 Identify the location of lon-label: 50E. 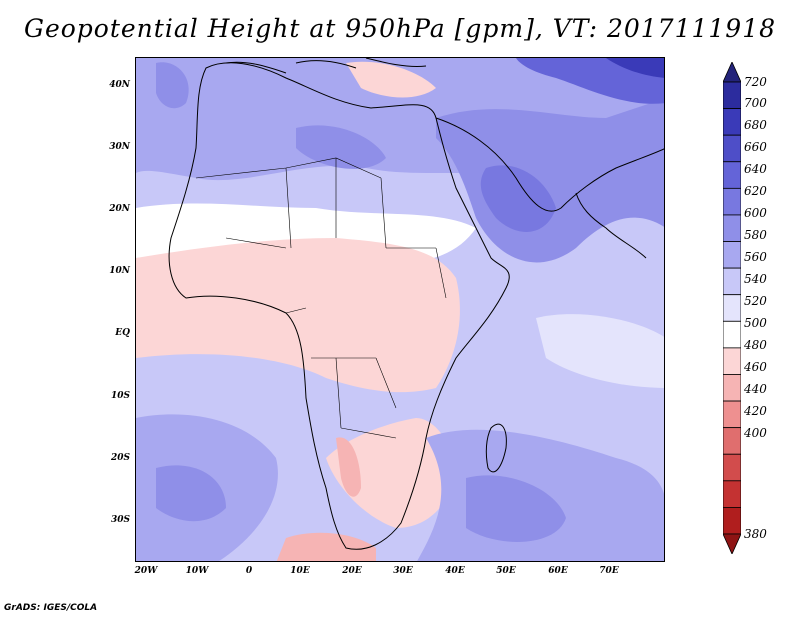
(506, 571).